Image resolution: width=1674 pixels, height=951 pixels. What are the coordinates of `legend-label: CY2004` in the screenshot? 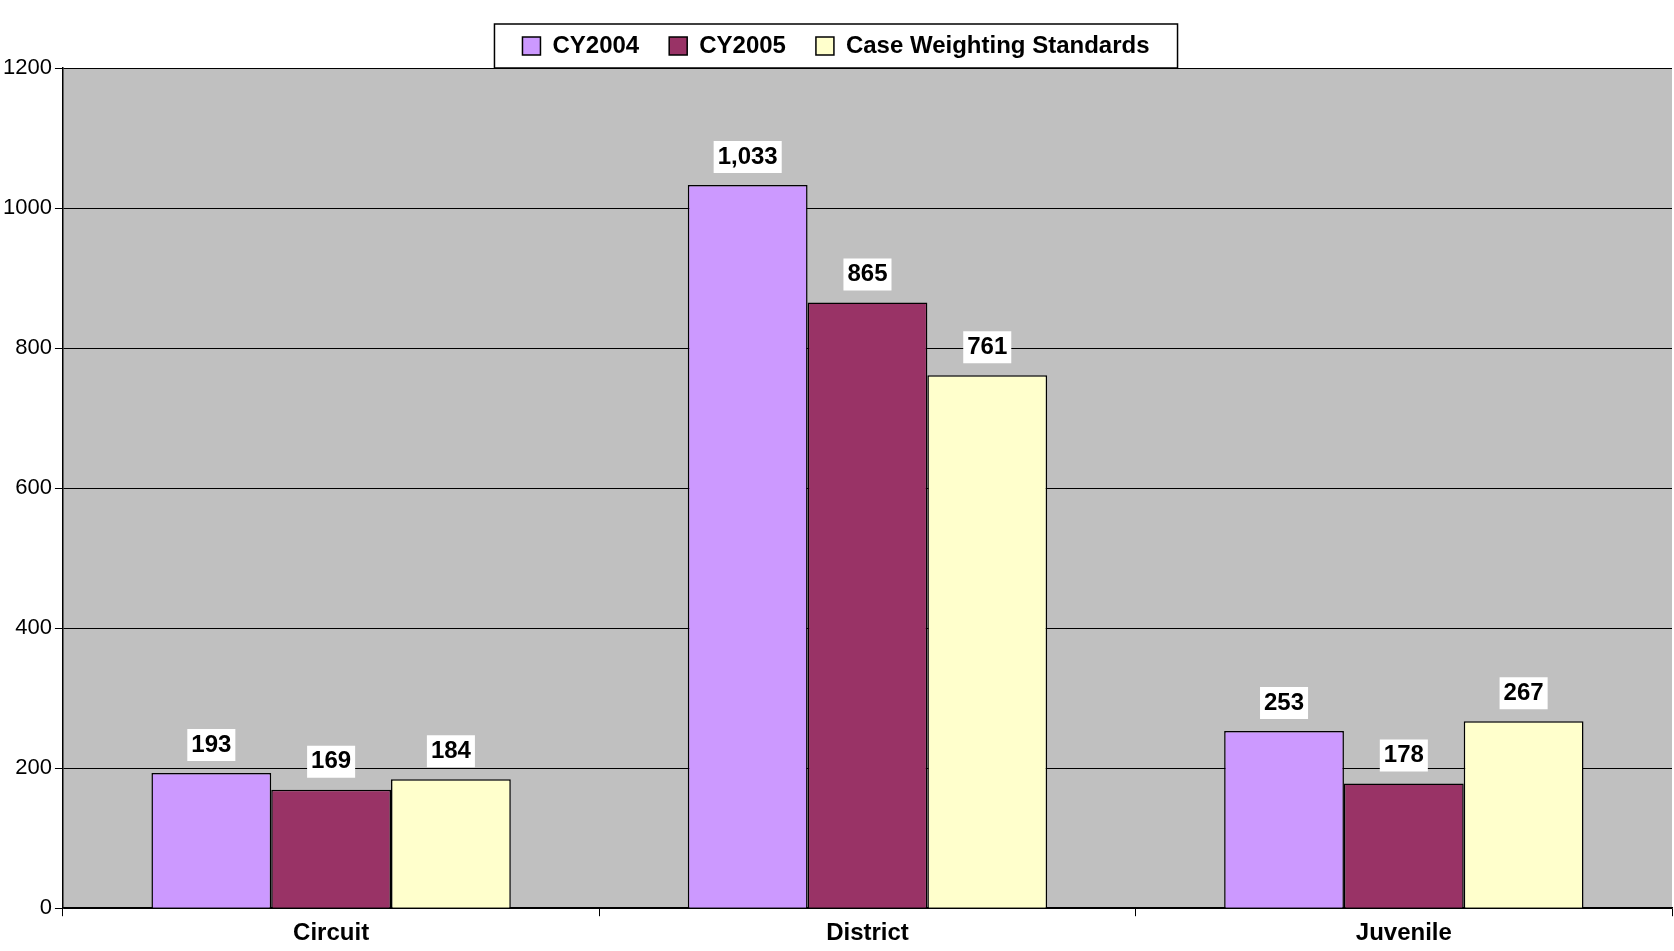 It's located at (596, 44).